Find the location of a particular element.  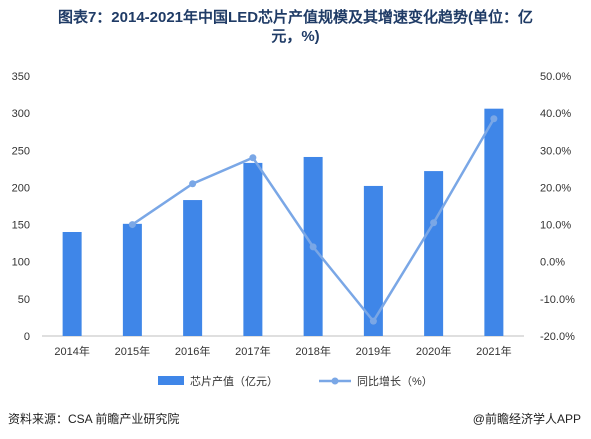

x-tick-label: 2019年 is located at coordinates (373, 351).